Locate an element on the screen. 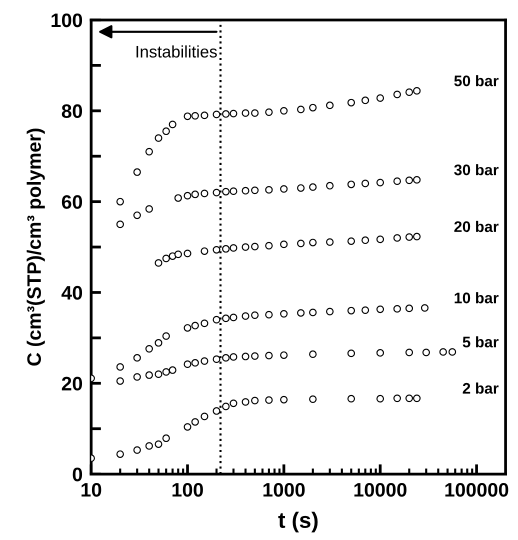 The image size is (518, 540). x-tick-label: 100 is located at coordinates (187, 489).